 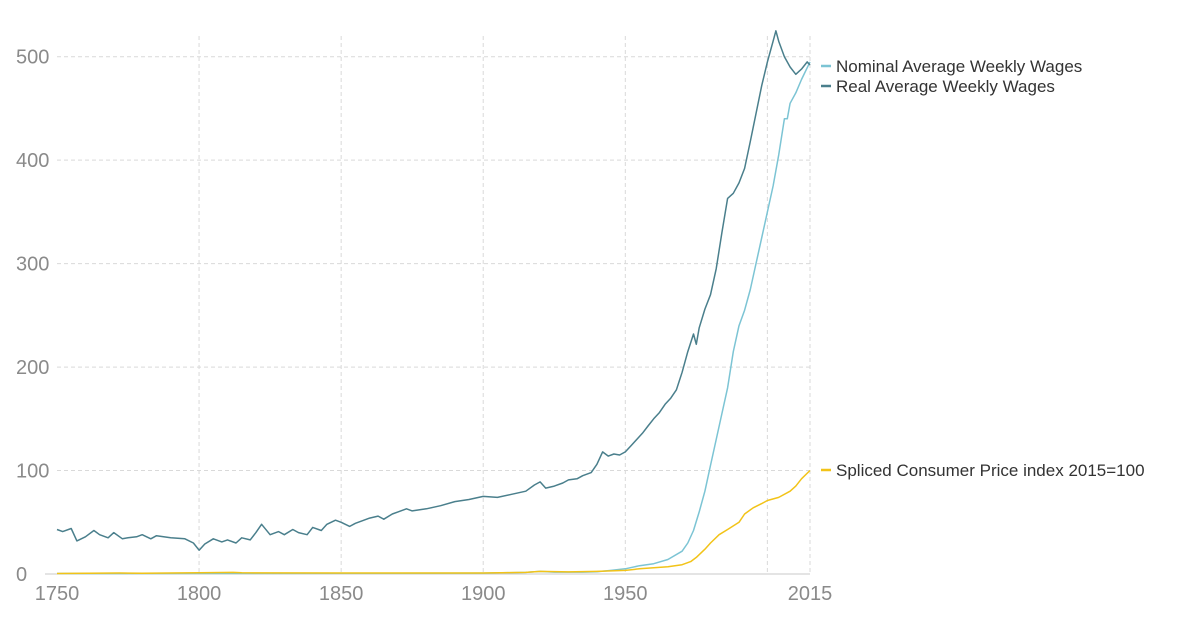 What do you see at coordinates (945, 86) in the screenshot?
I see `legend-label: Real Average Weekly Wages` at bounding box center [945, 86].